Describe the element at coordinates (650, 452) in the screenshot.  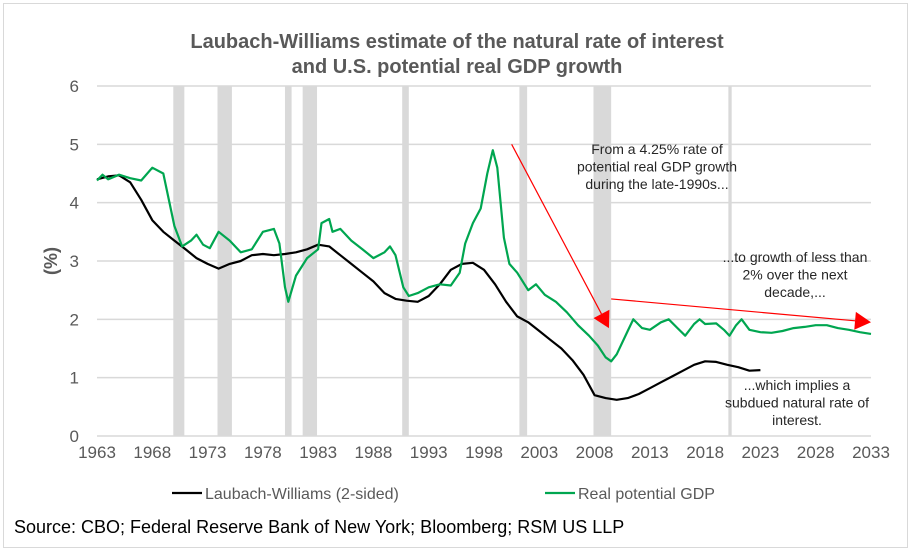
I see `x-tick-label: 2013` at that location.